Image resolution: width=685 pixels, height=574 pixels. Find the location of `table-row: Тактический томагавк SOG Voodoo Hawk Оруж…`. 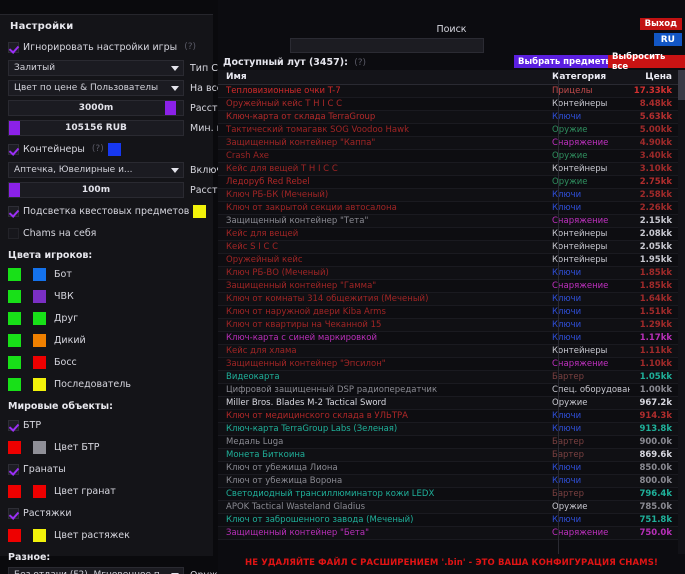

table-row: Тактический томагавк SOG Voodoo Hawk Оруж… is located at coordinates (451, 130).